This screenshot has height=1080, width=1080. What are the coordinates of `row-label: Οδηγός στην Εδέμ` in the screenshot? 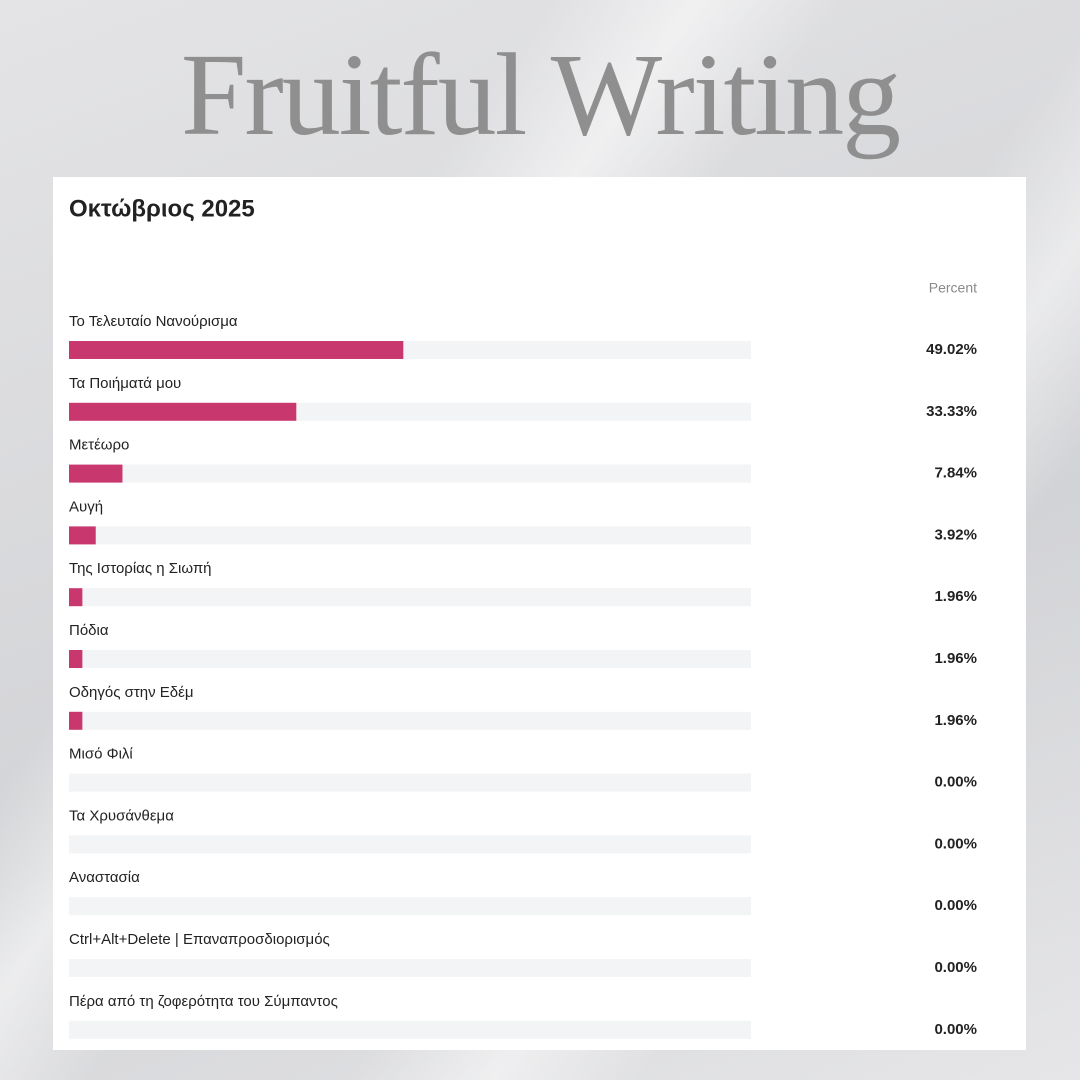 It's located at (131, 692).